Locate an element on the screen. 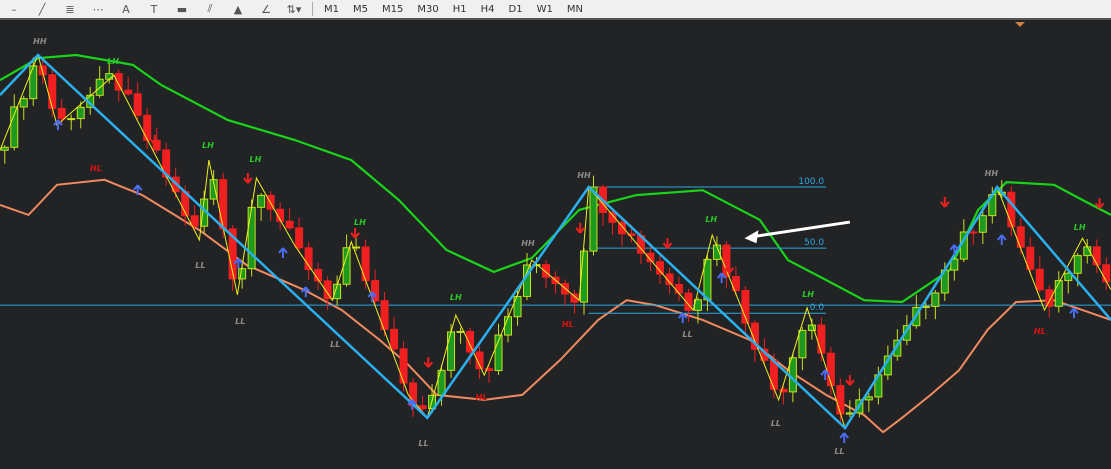 The image size is (1111, 469). timeframe-m1-button: M1 is located at coordinates (331, 9).